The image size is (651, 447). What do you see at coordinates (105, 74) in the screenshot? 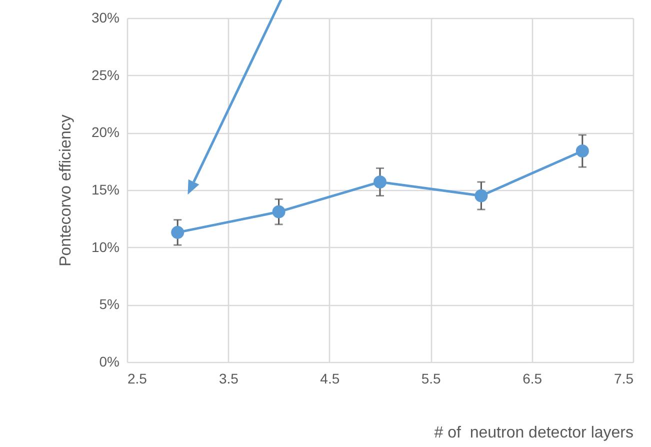
I see `y-tick-label: 25%` at bounding box center [105, 74].